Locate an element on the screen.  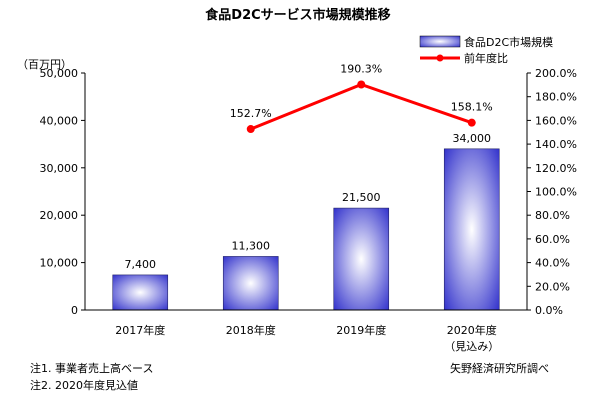
bar-data-label: 11,300 is located at coordinates (251, 245).